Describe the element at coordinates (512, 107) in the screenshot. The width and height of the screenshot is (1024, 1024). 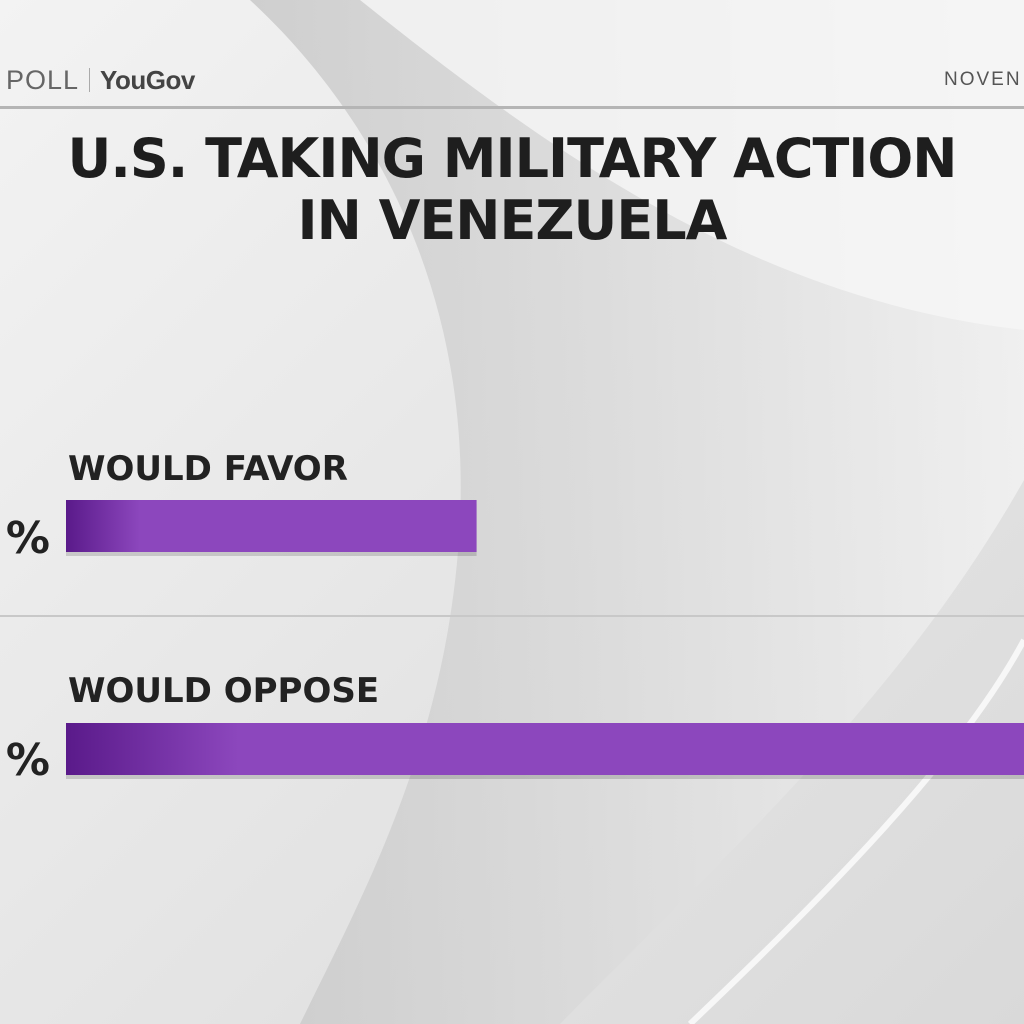
I see `header-divider` at that location.